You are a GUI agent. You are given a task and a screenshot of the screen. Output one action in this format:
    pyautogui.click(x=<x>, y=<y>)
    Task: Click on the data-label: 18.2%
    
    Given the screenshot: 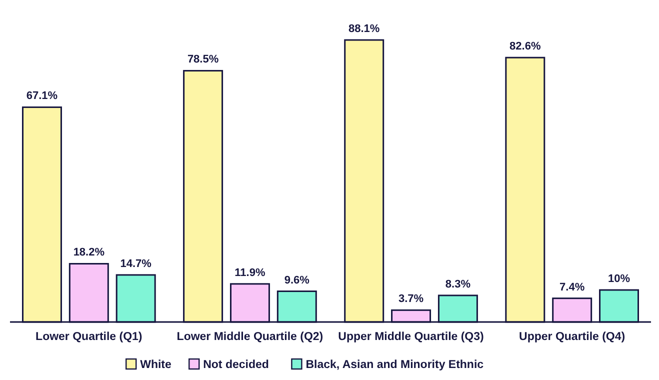 What is the action you would take?
    pyautogui.click(x=89, y=252)
    